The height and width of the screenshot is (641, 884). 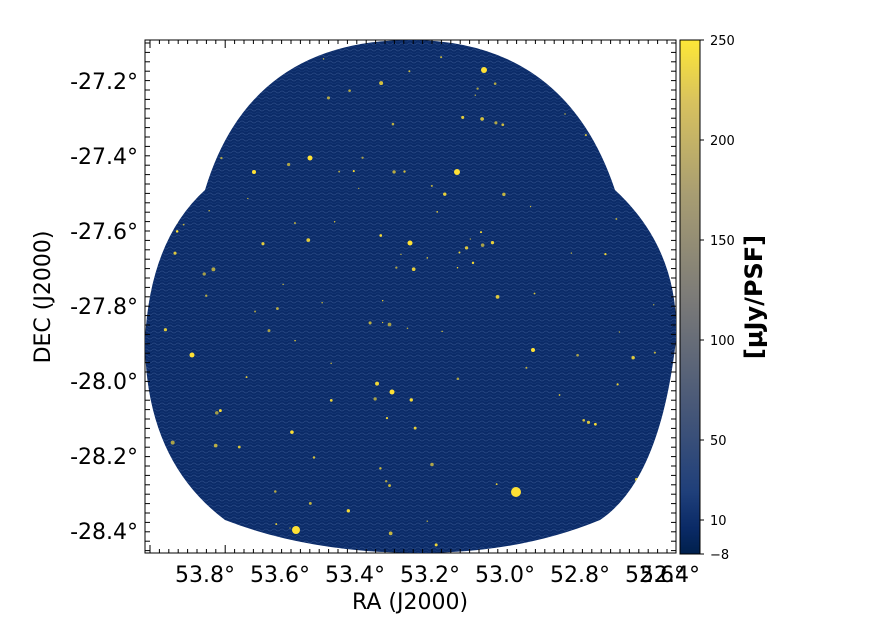 What do you see at coordinates (430, 575) in the screenshot?
I see `x-tick-label: 53.2°` at bounding box center [430, 575].